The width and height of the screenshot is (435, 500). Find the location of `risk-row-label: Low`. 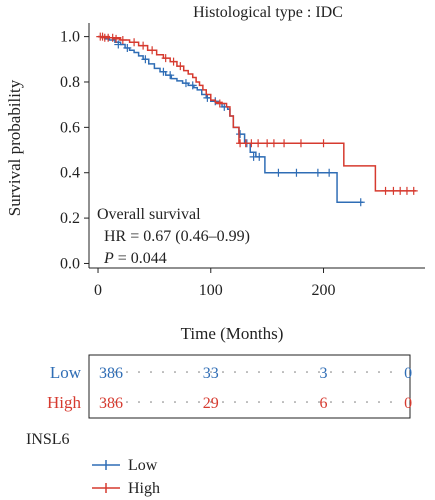

risk-row-label: Low is located at coordinates (66, 372).